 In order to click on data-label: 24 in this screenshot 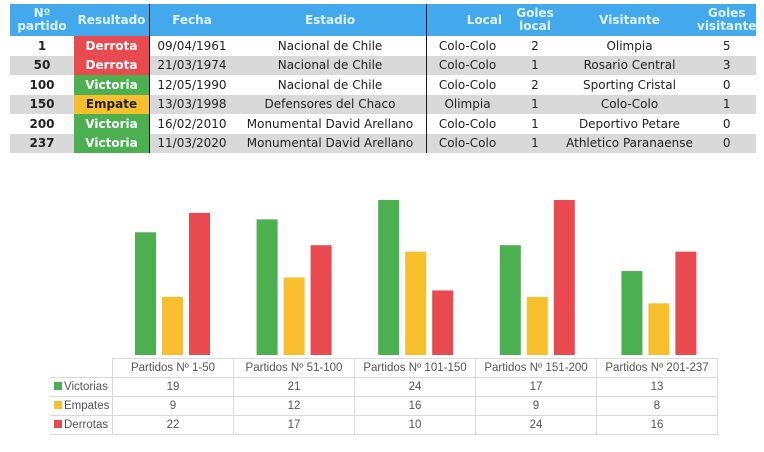, I will do `click(415, 387)`.